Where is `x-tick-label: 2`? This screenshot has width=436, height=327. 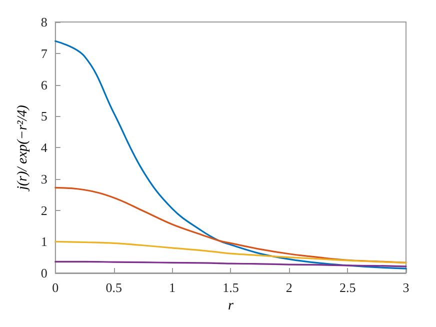 x-tick-label: 2 is located at coordinates (289, 287).